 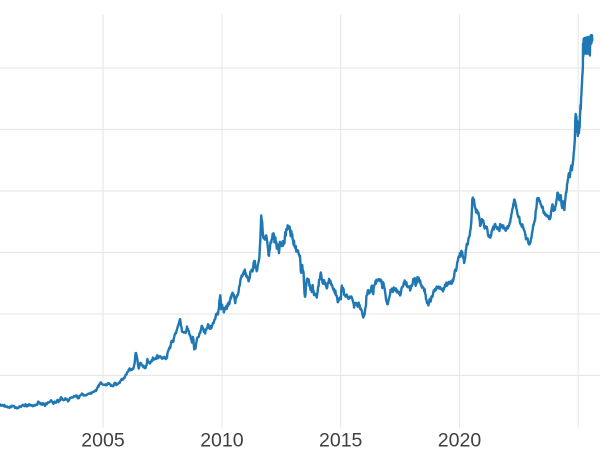 I want to click on svg-text: 2005, so click(x=103, y=440).